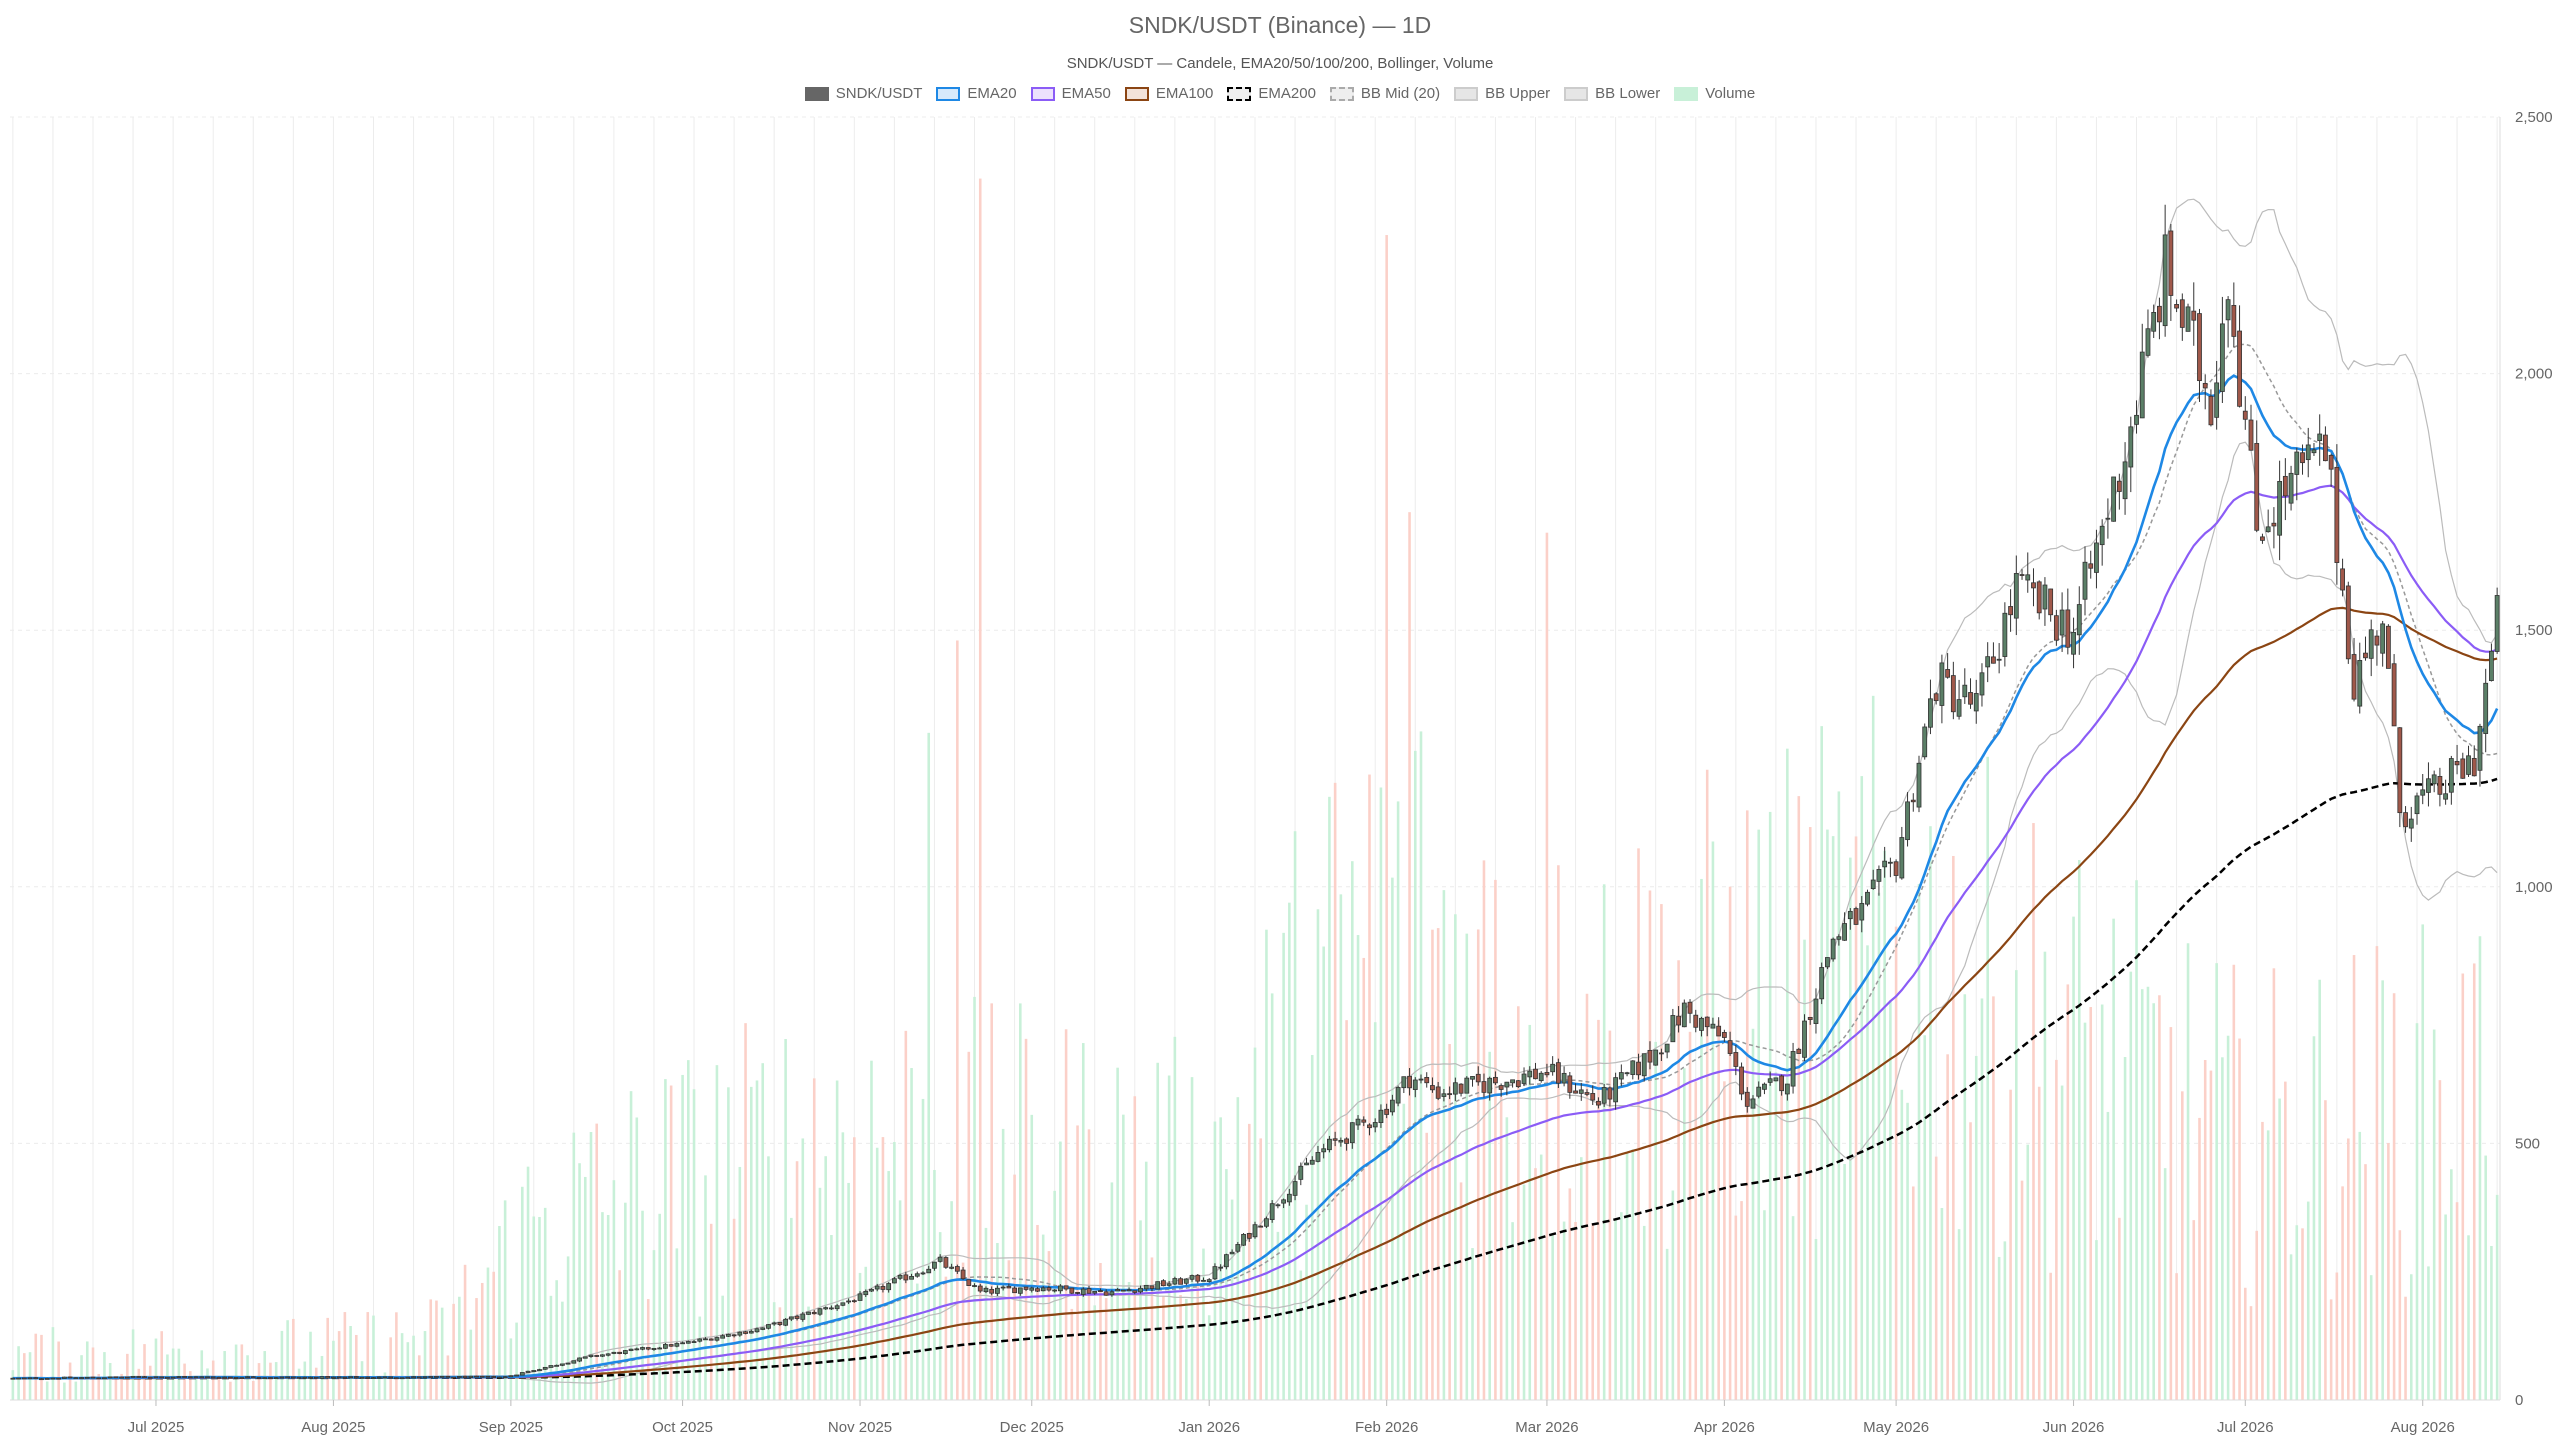  What do you see at coordinates (1070, 93) in the screenshot?
I see `legend-item-ema50: EMA50` at bounding box center [1070, 93].